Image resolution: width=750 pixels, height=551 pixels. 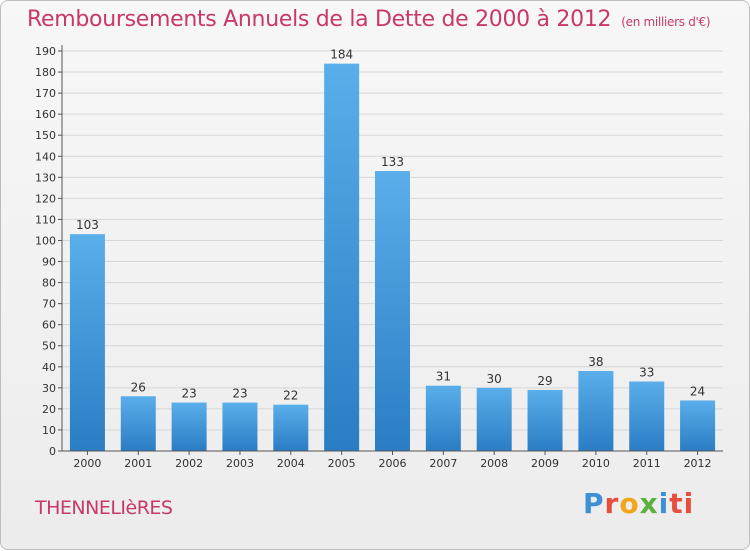 I want to click on y-tick-label: 50, so click(x=49, y=346).